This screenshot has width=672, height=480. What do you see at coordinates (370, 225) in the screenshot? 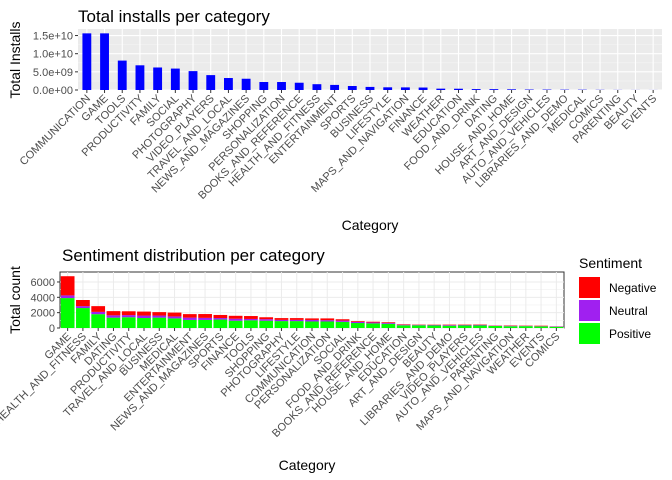
I see `installs-x-axis-title: Category` at bounding box center [370, 225].